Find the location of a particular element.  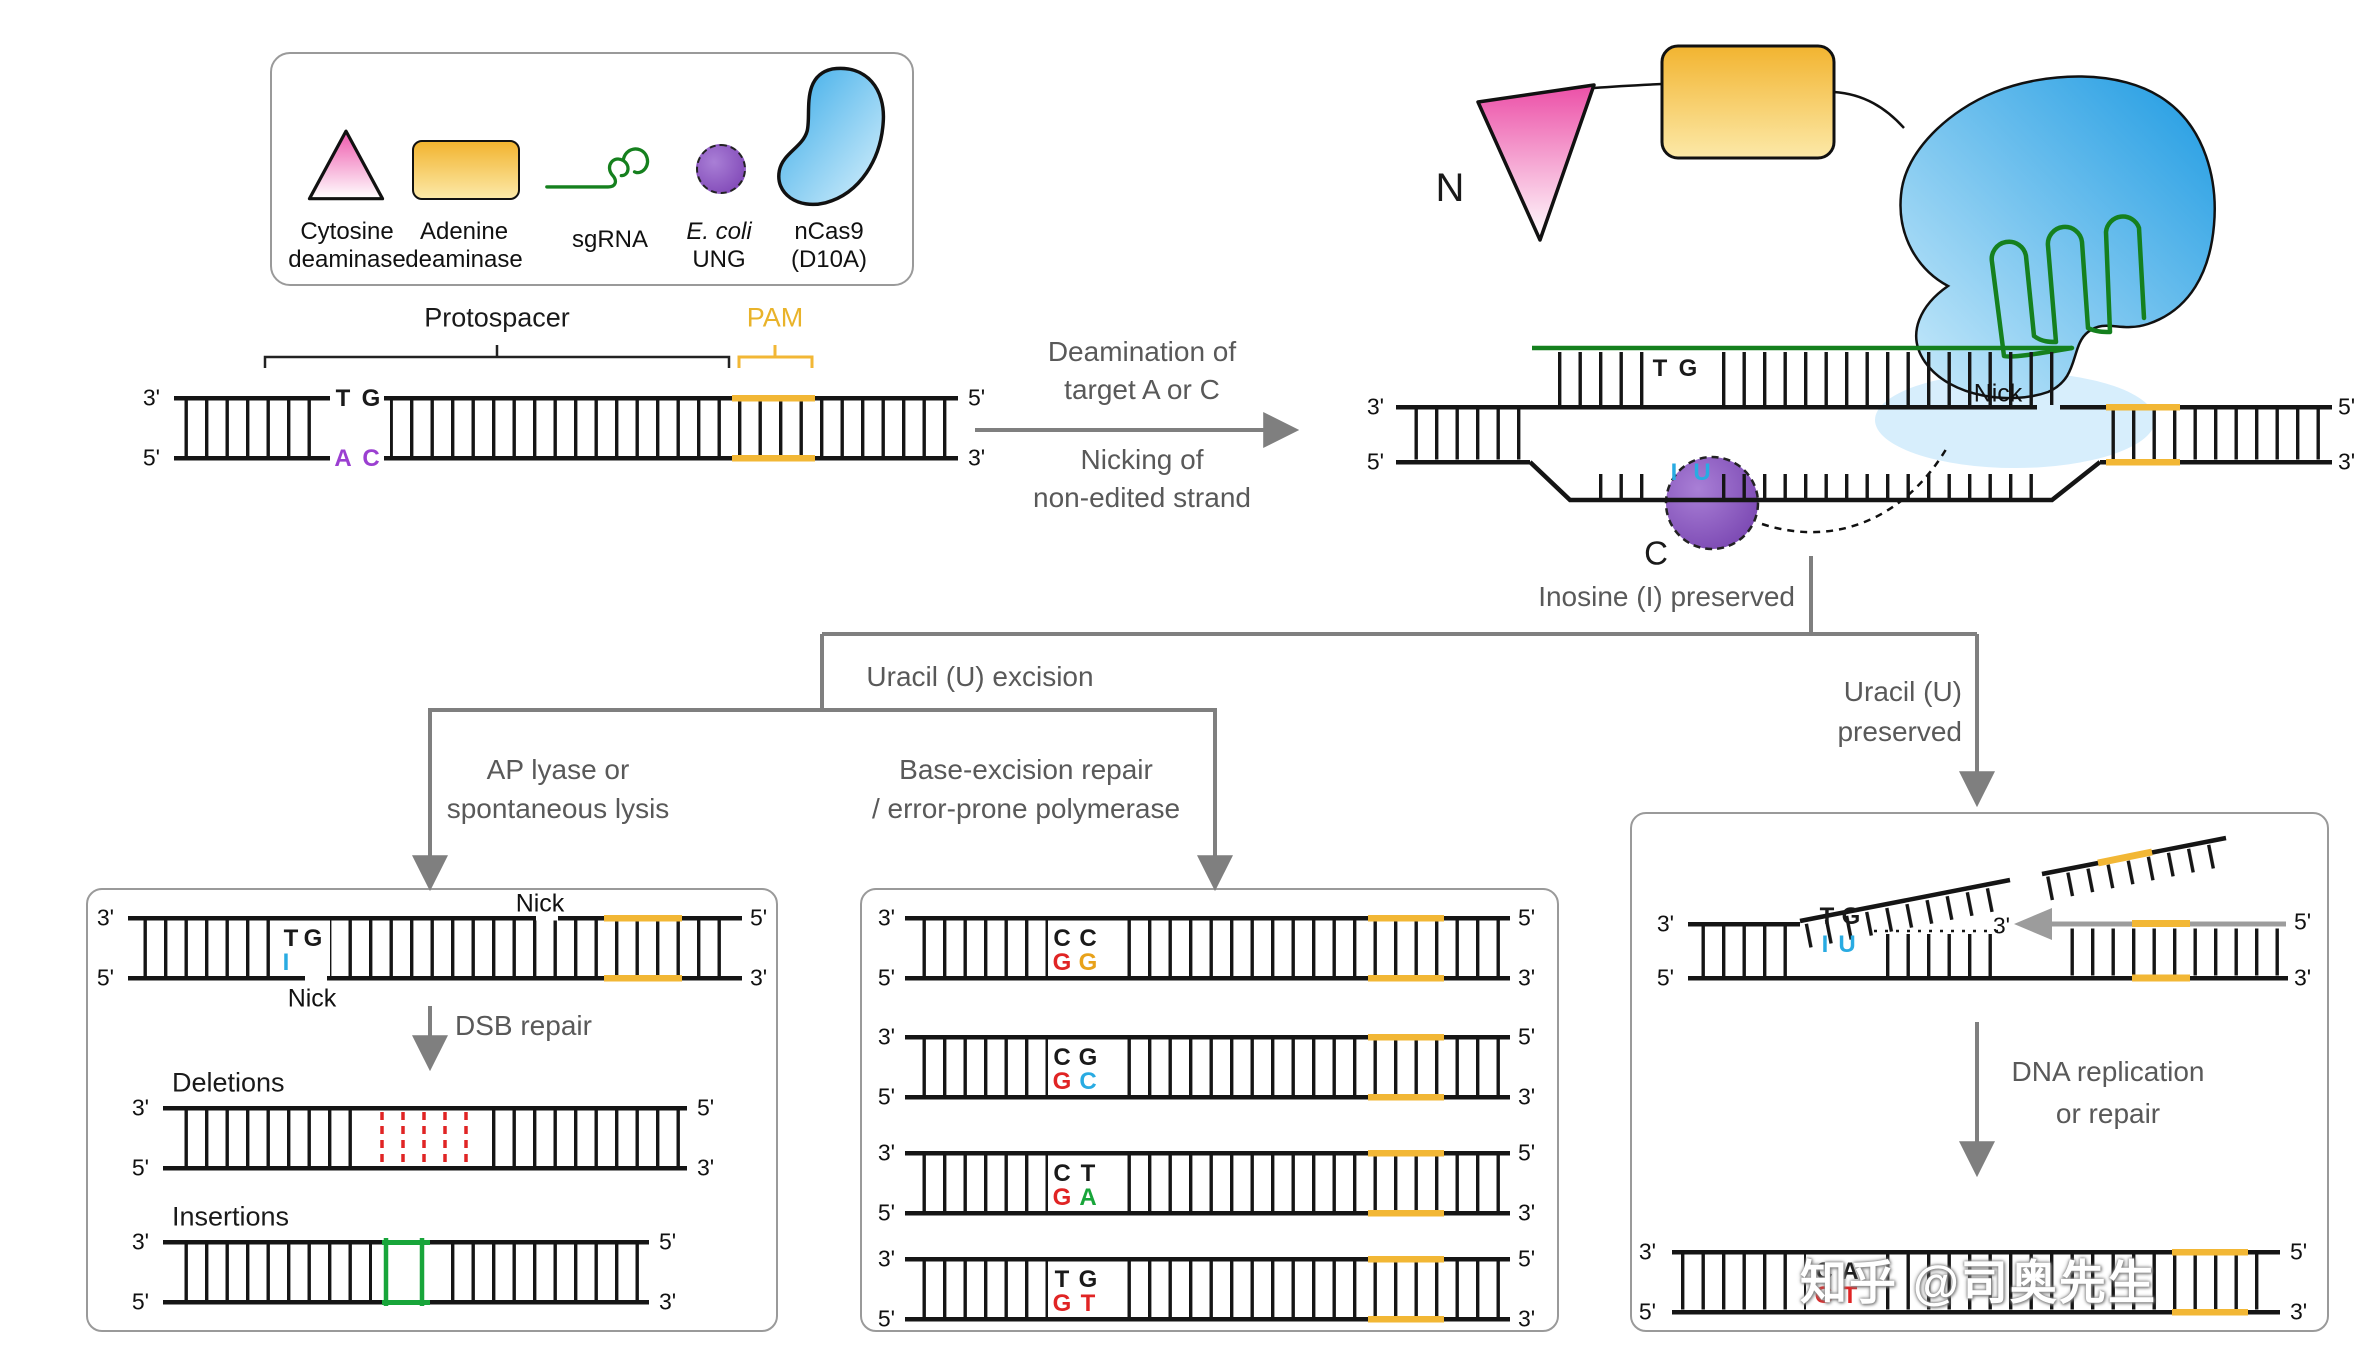

watermark: 知乎 @司奥先生 is located at coordinates (1978, 1282).